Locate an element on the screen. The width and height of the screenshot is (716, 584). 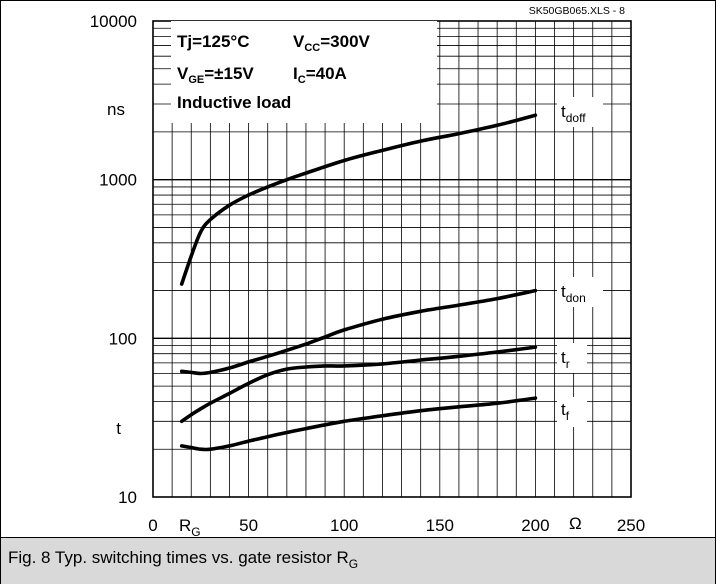
x-tick-label: 50 is located at coordinates (248, 525).